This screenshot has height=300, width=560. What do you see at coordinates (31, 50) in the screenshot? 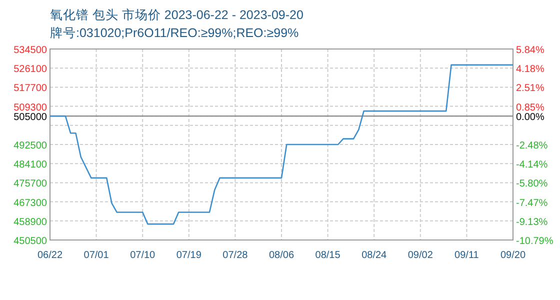
I see `y-tick-label: 534500` at bounding box center [31, 50].